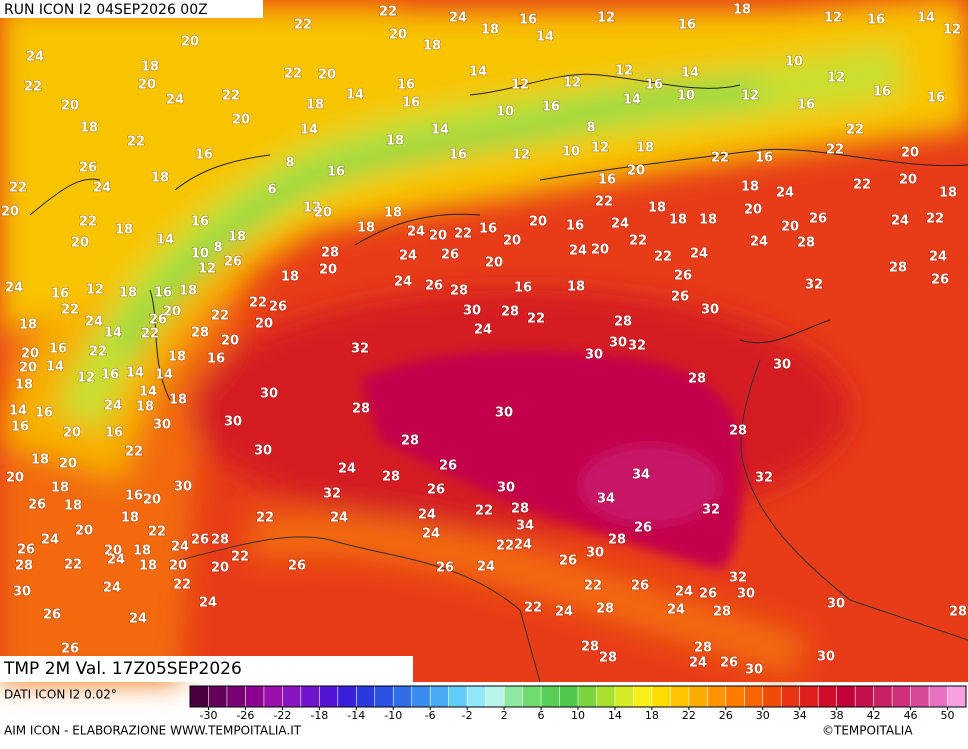  What do you see at coordinates (867, 731) in the screenshot?
I see `copyright: ©TEMPOITALIA` at bounding box center [867, 731].